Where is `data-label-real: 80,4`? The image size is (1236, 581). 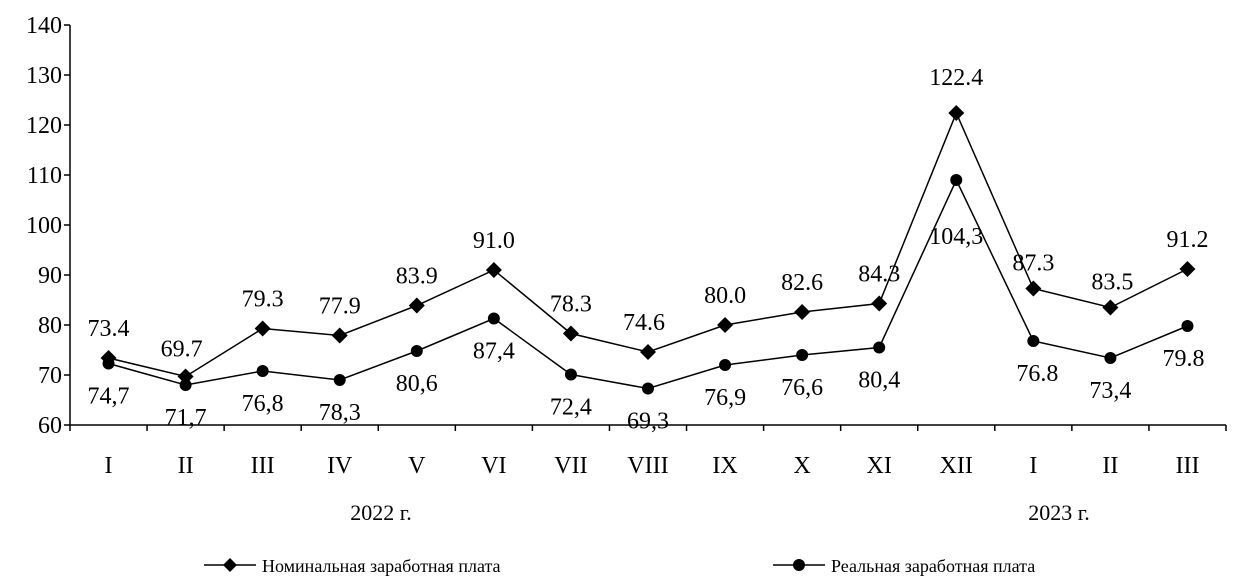
data-label-real: 80,4 is located at coordinates (879, 381).